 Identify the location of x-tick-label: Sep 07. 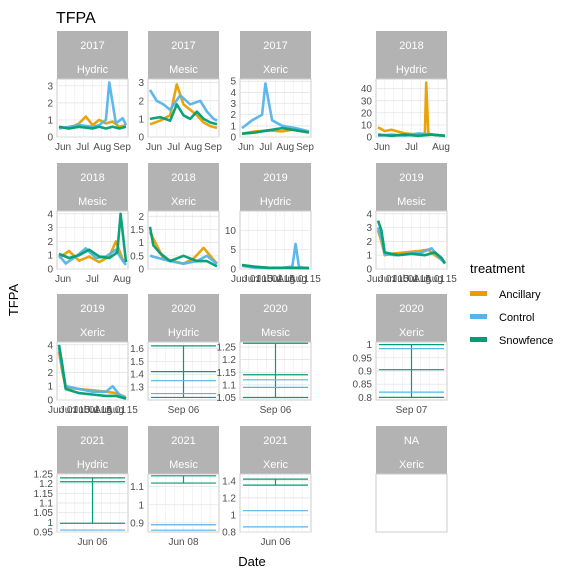
(412, 410).